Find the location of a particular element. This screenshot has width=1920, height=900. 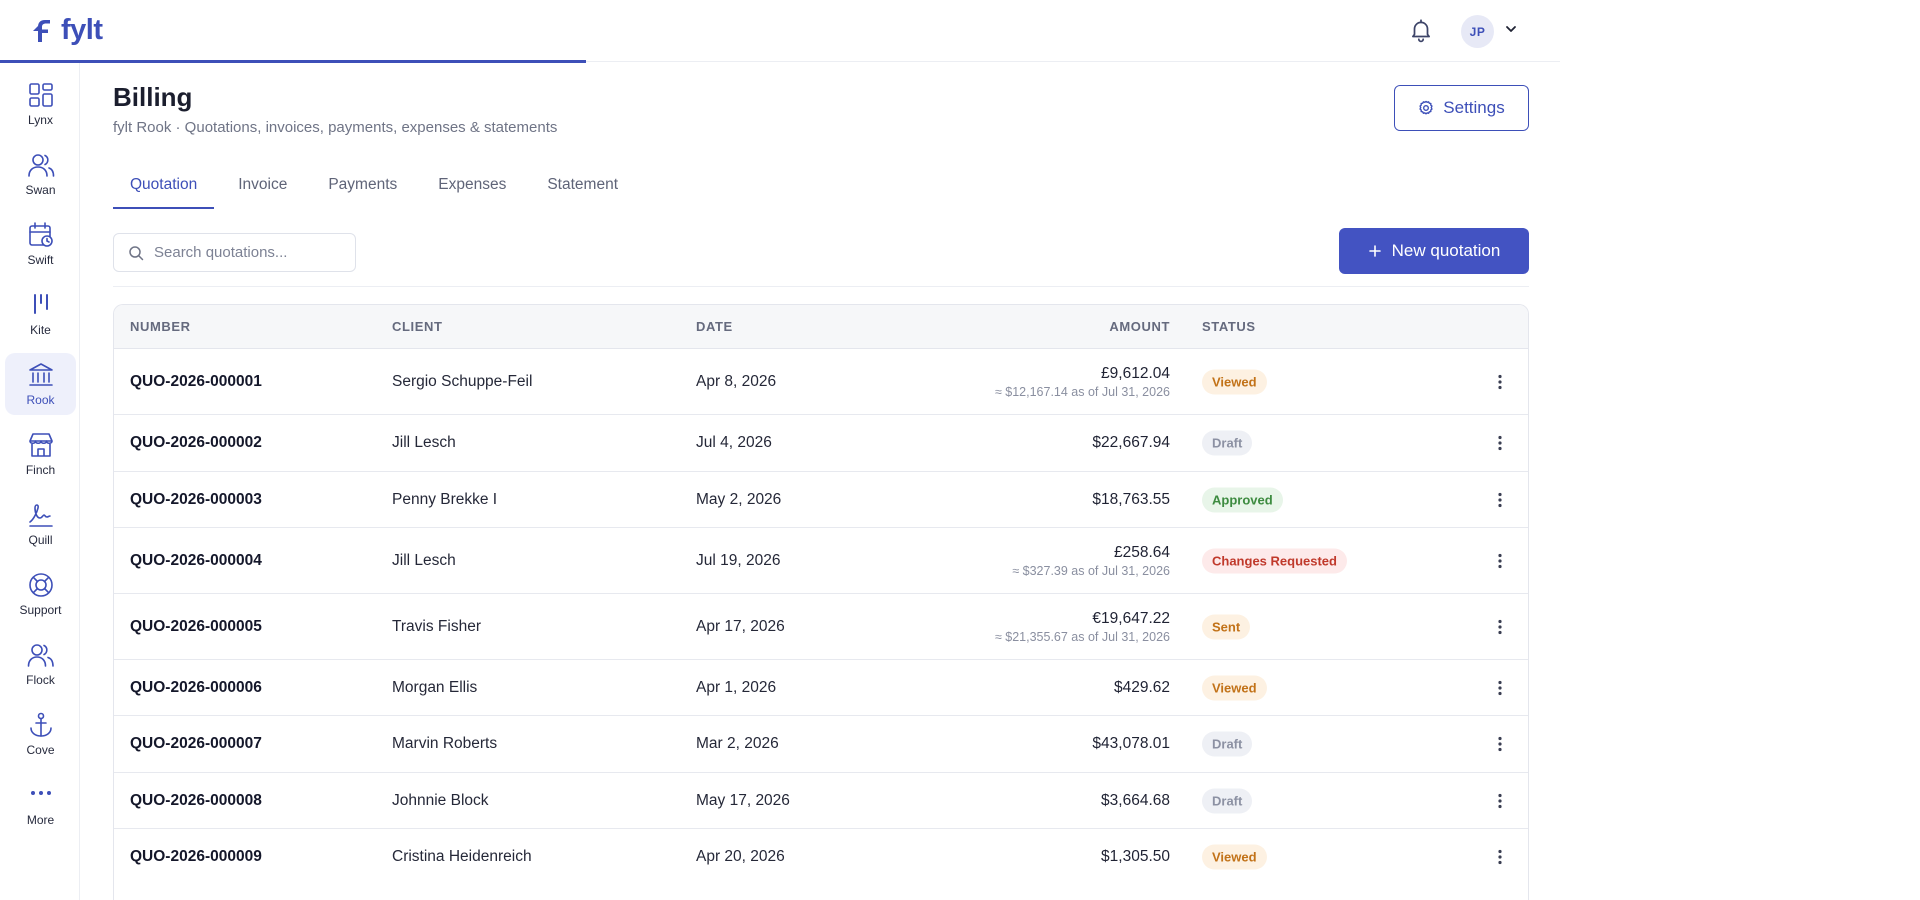

search-input is located at coordinates (249, 252).